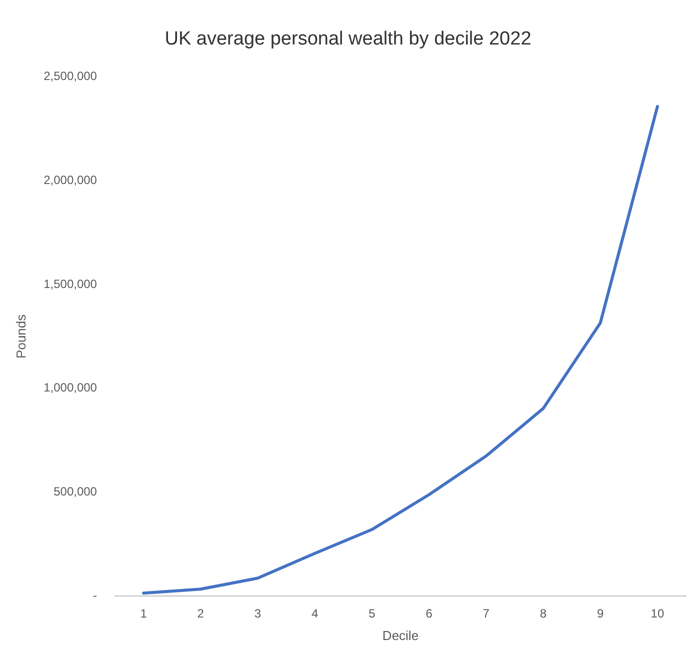 This screenshot has width=696, height=658. Describe the element at coordinates (258, 613) in the screenshot. I see `x-tick-label: 3` at that location.